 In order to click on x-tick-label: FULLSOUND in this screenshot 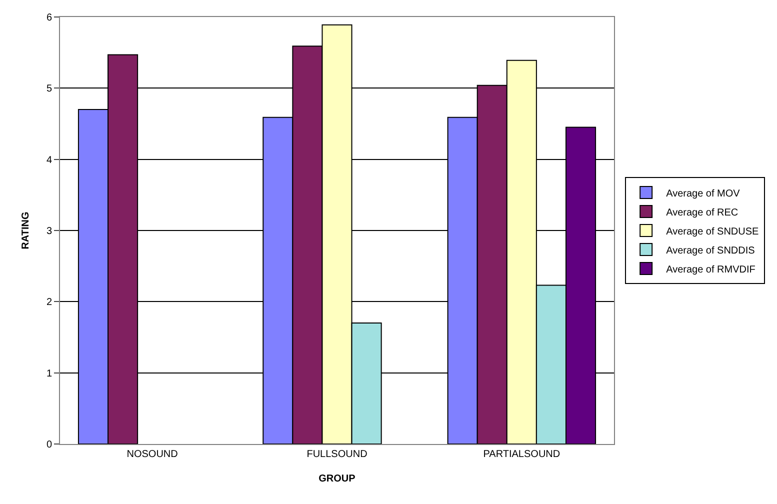, I will do `click(337, 454)`.